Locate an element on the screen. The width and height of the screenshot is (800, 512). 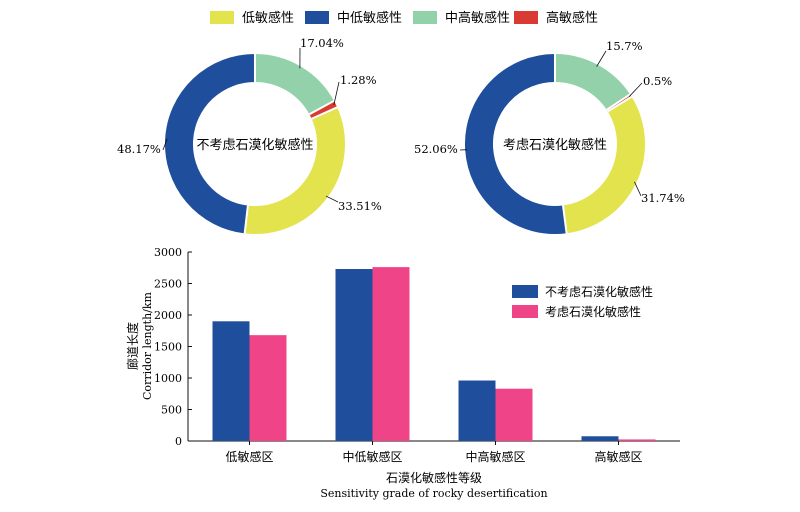
y-axis-title: 廊道长度 Corridor length/km is located at coordinates (139, 345).